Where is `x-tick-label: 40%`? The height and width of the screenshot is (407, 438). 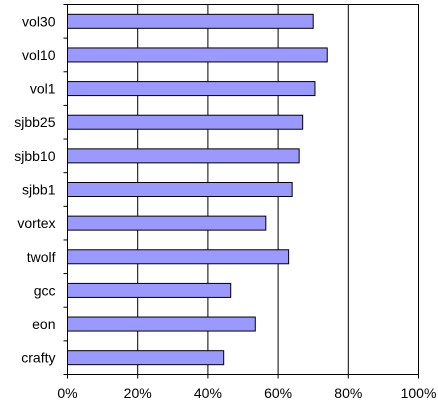 x-tick-label: 40% is located at coordinates (208, 393).